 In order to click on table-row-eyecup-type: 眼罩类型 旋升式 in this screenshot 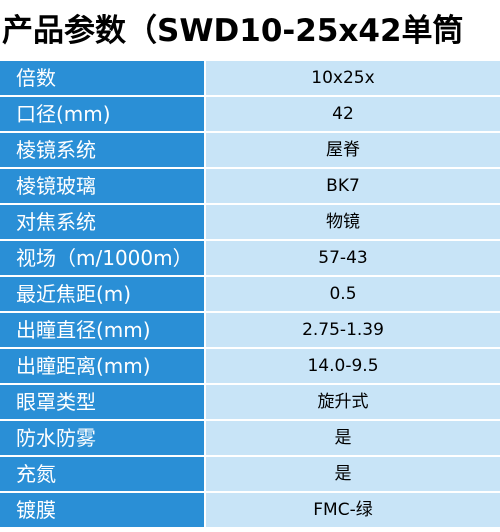, I will do `click(250, 403)`.